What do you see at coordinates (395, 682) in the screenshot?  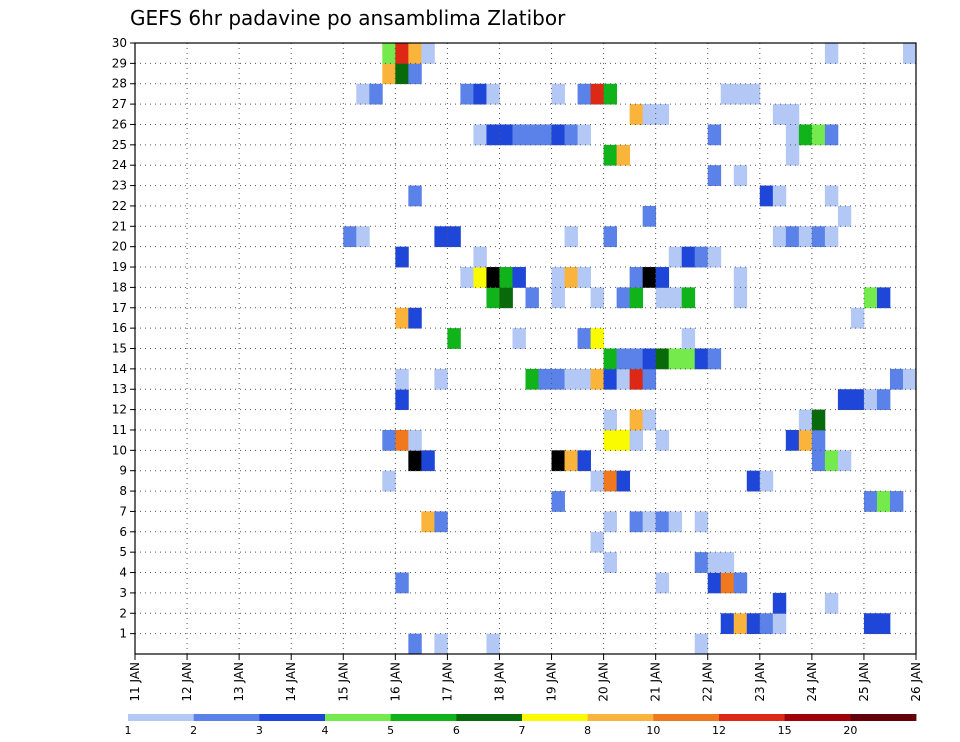 I see `x-tick-label: 16 JAN` at bounding box center [395, 682].